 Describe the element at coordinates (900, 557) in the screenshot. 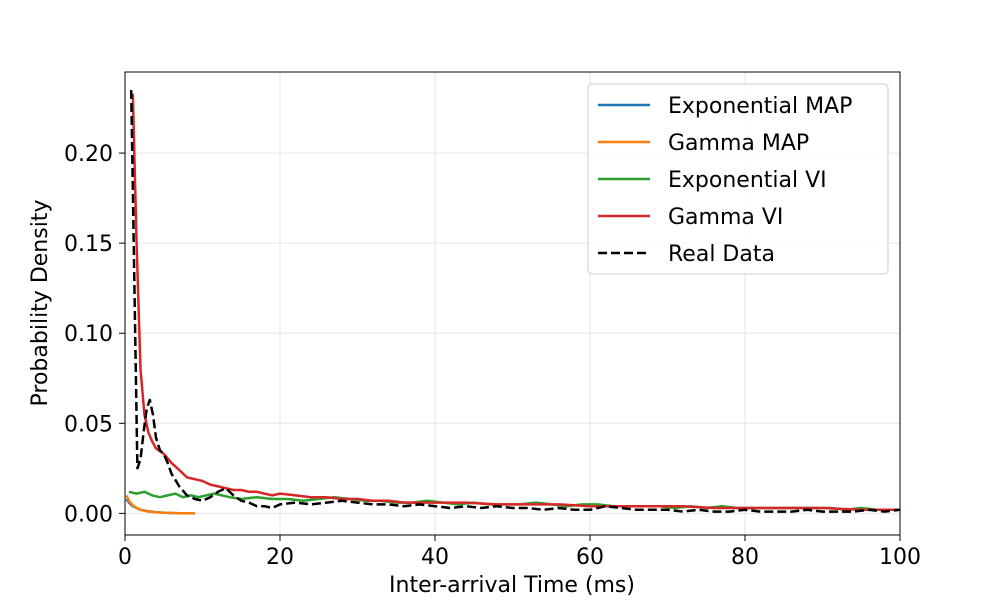

I see `x-tick-label-5: 100` at that location.